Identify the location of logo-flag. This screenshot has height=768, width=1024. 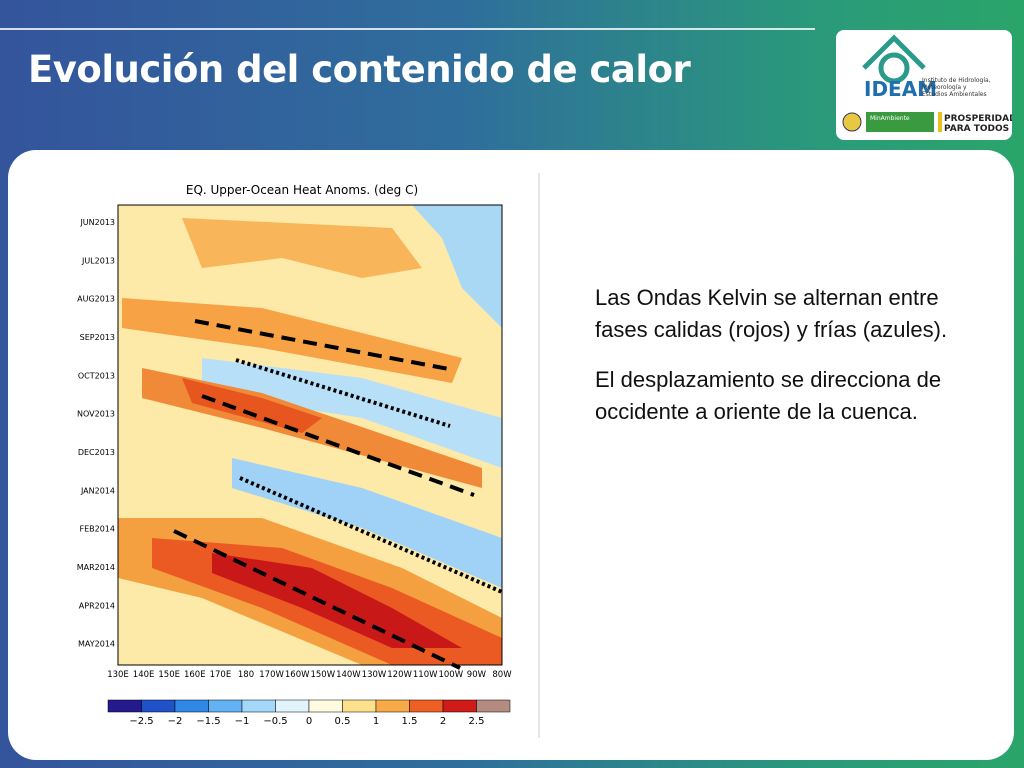
(940, 122).